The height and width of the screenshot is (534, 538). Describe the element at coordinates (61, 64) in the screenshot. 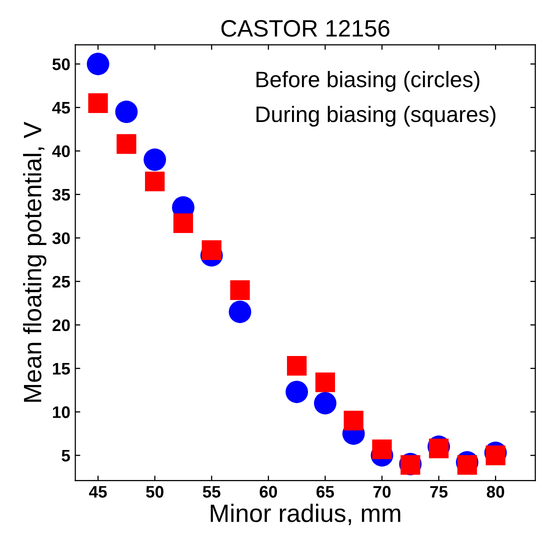

I see `y-tick-label: 50` at that location.